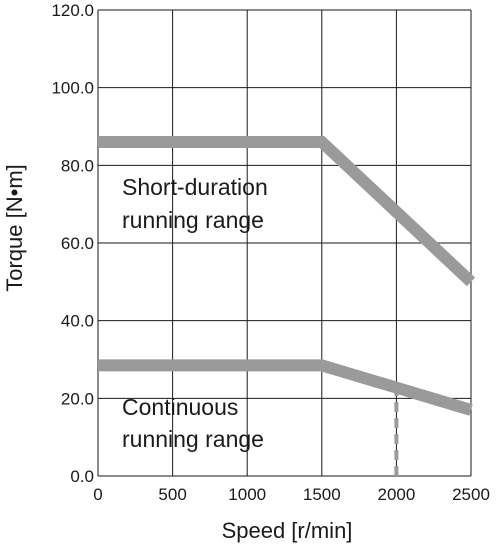 The height and width of the screenshot is (547, 496). Describe the element at coordinates (72, 88) in the screenshot. I see `y-tick-label: 100.0` at that location.